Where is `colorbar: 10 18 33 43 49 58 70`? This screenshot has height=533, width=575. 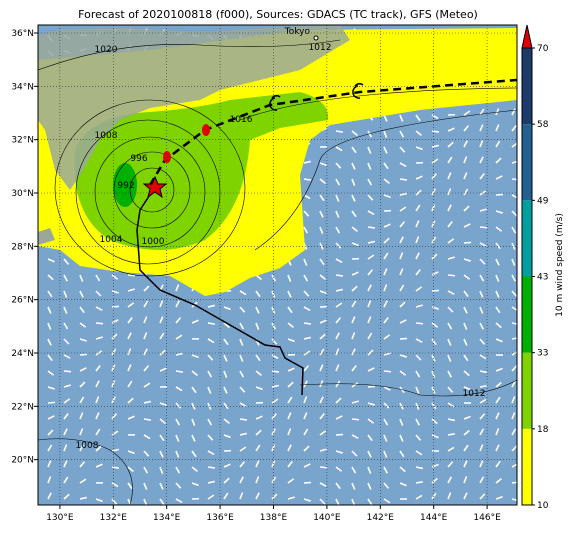
colorbar: 10 18 33 43 49 58 70 is located at coordinates (535, 268).